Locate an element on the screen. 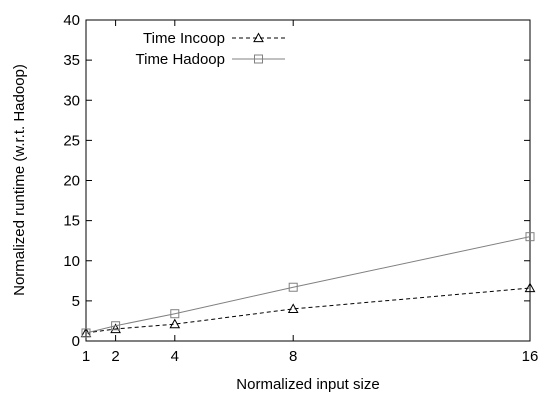 The height and width of the screenshot is (397, 543). y-tick-label: 20 is located at coordinates (71, 181).